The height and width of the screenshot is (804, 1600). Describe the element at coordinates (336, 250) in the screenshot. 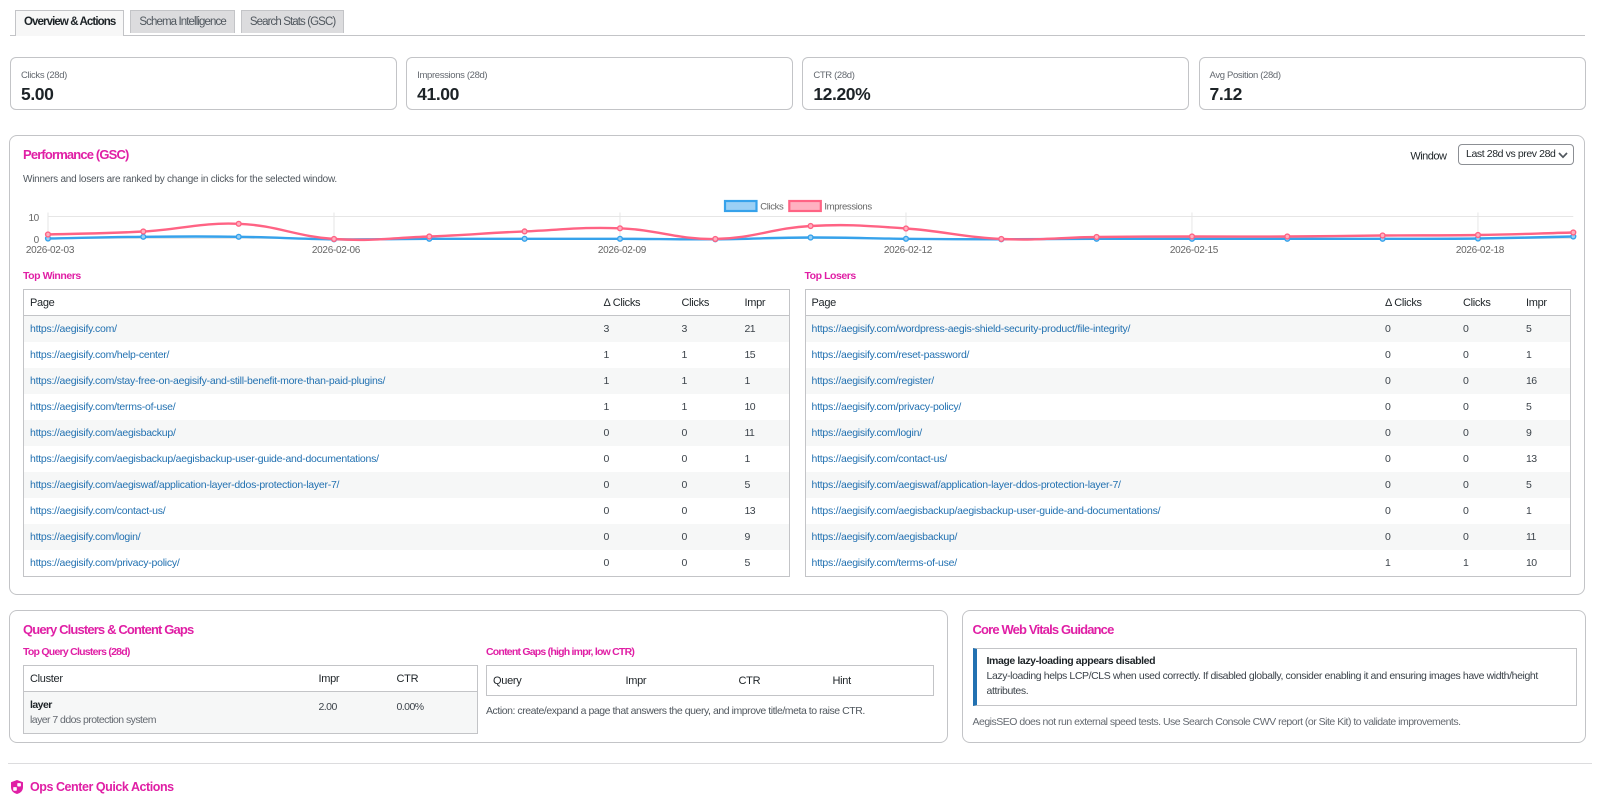

I see `svg-text: 2026-02-06` at that location.